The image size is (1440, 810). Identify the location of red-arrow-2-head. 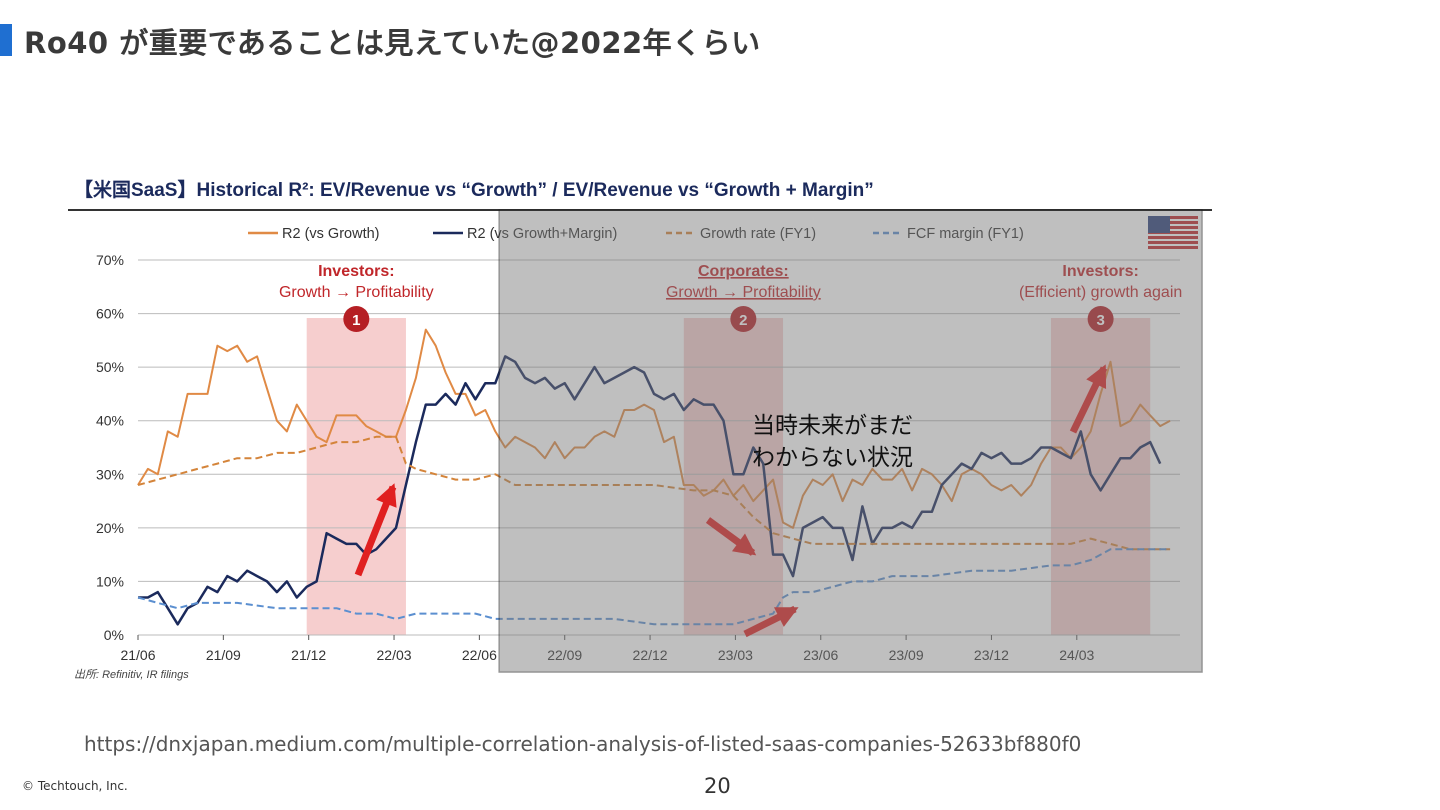
(744, 544).